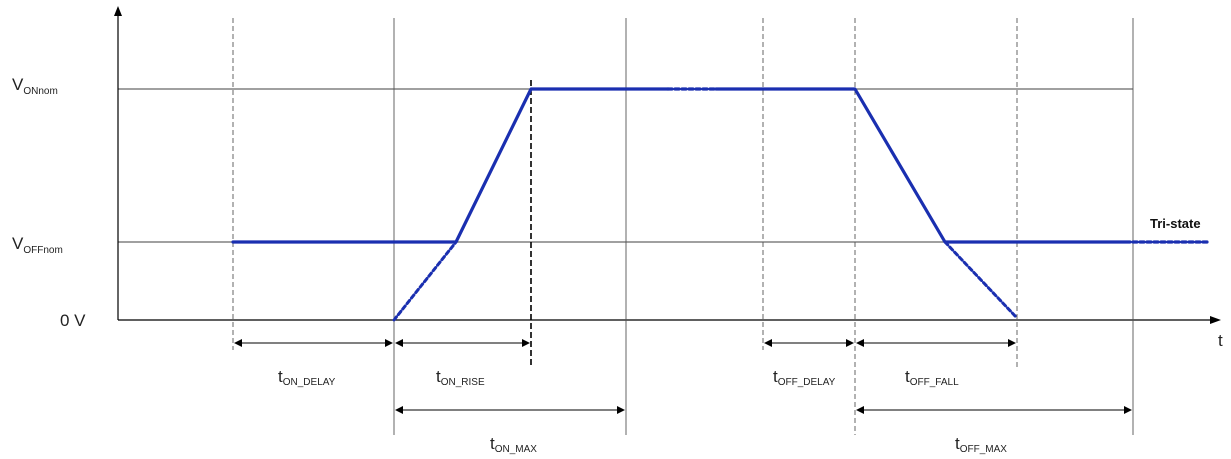  What do you see at coordinates (425, 281) in the screenshot?
I see `on-rise-extrapolation` at bounding box center [425, 281].